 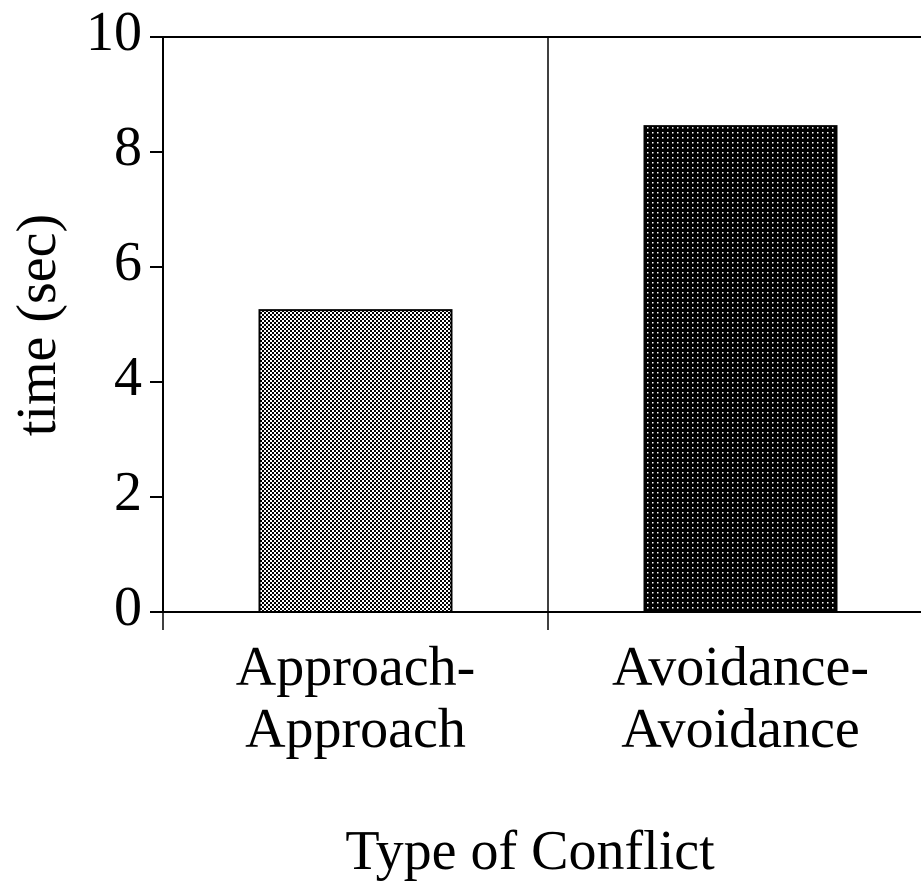 What do you see at coordinates (128, 607) in the screenshot?
I see `y-tick-label: 0` at bounding box center [128, 607].